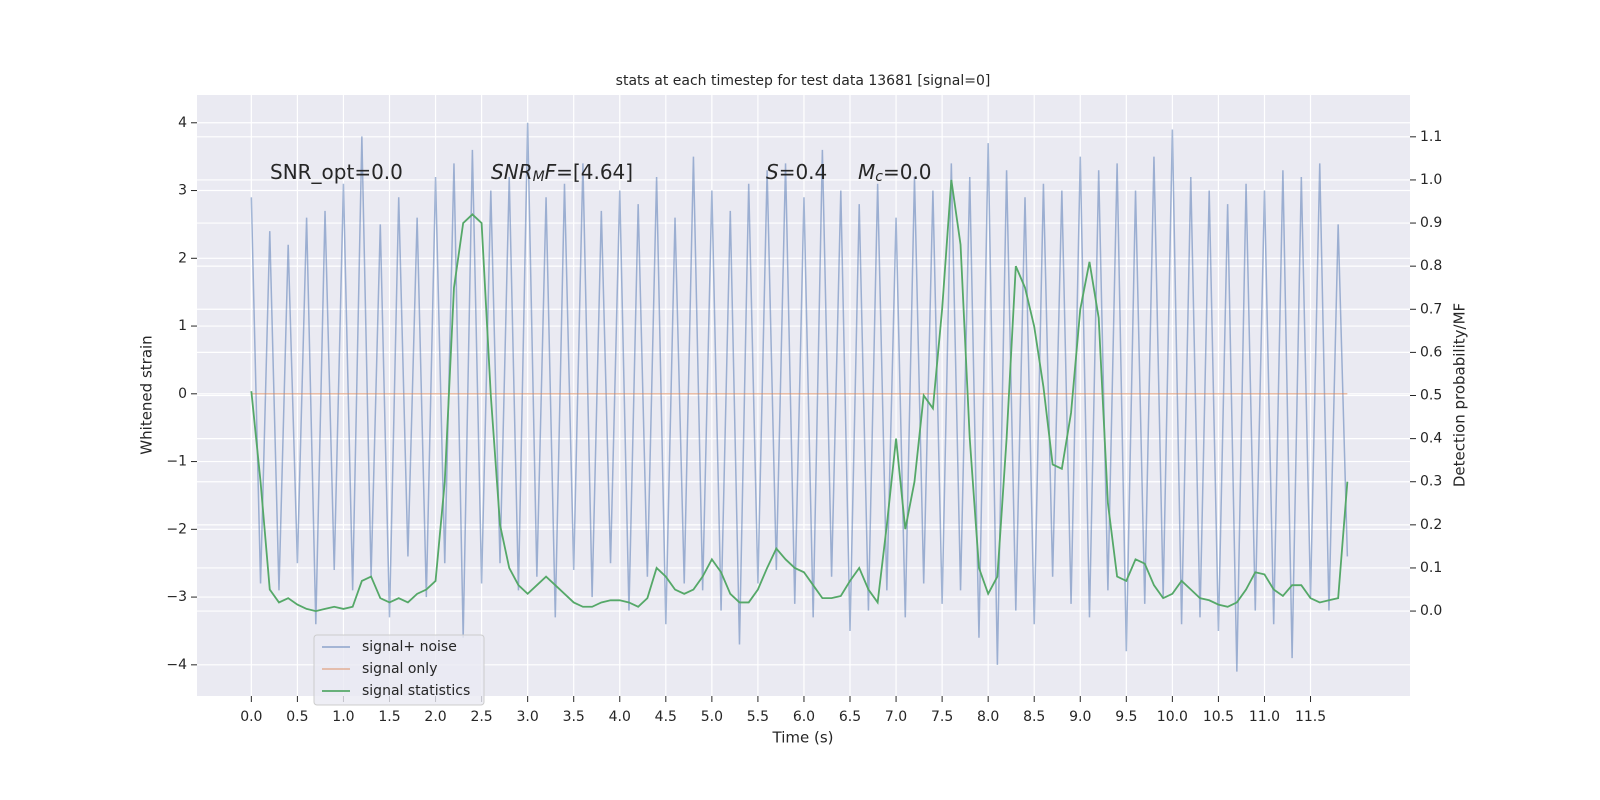 This screenshot has width=1600, height=800. Describe the element at coordinates (803, 738) in the screenshot. I see `x-axis-label: Time (s)` at that location.